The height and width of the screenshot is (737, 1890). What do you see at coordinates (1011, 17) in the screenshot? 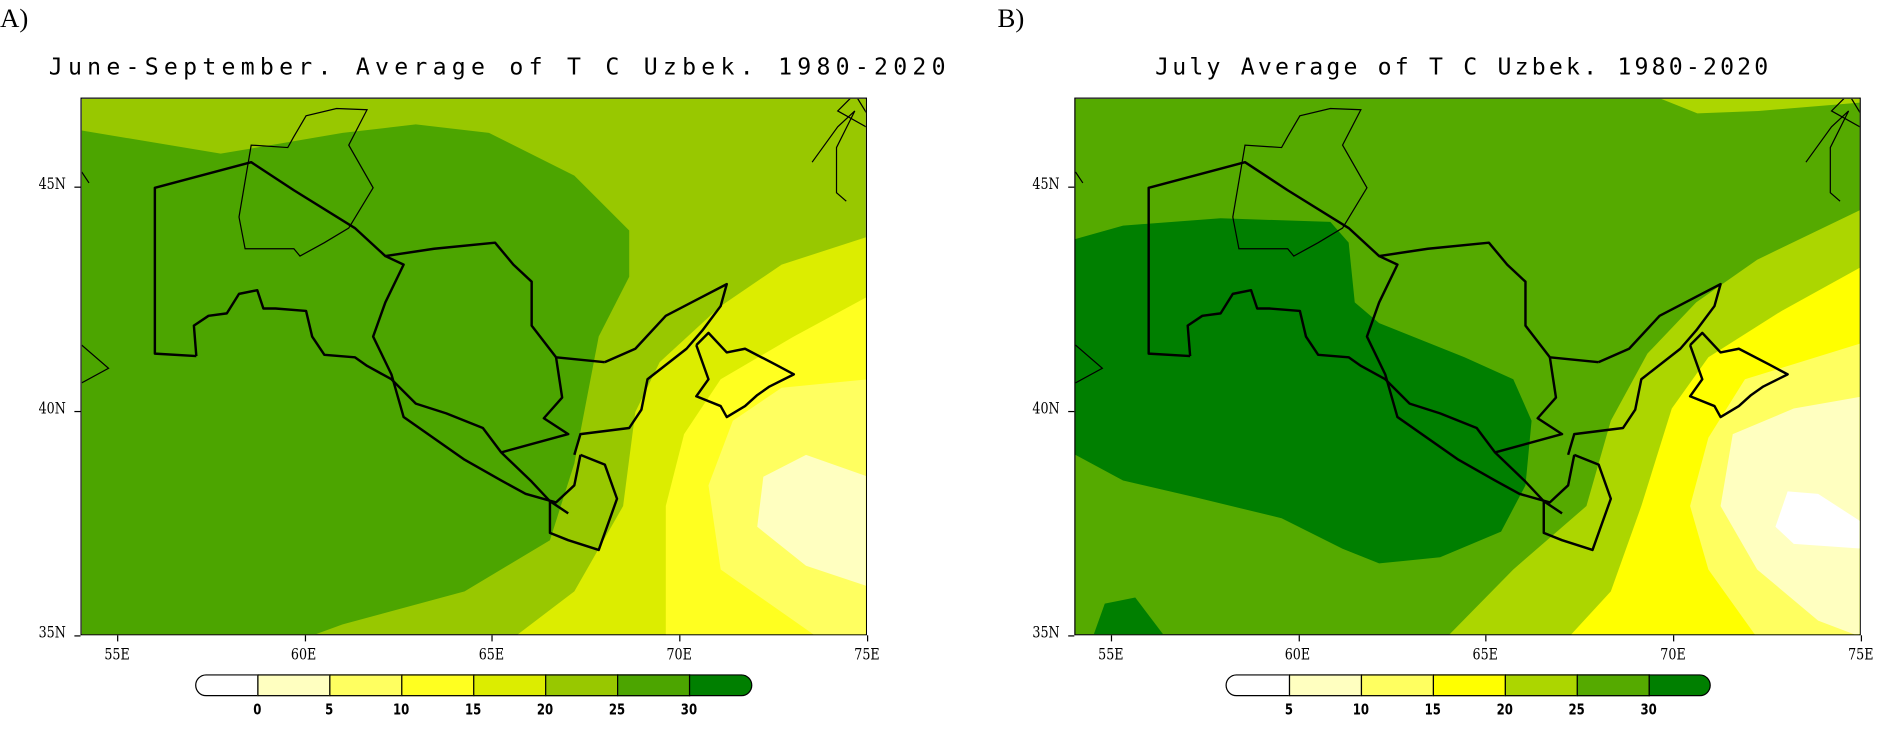
I see `panel-b-label: B)` at bounding box center [1011, 17].